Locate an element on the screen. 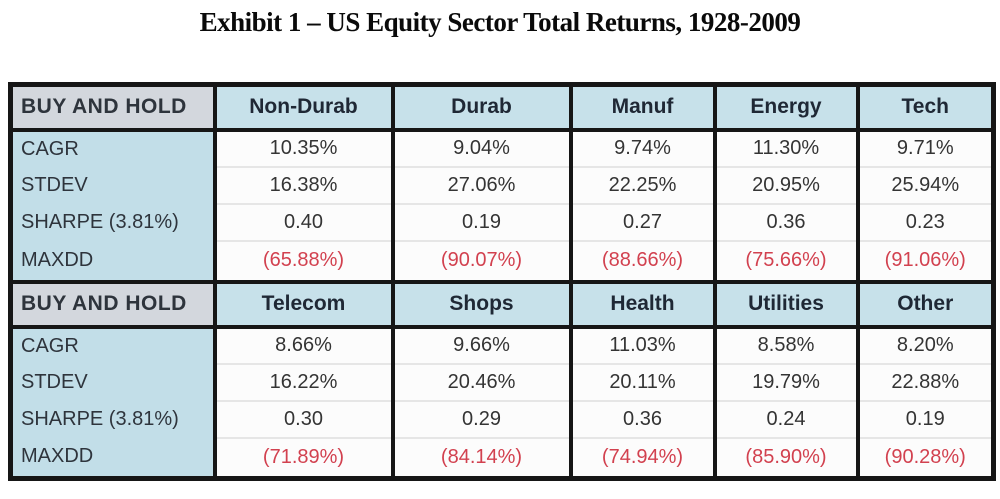 The height and width of the screenshot is (499, 1000). table-row-stdev: STDEV 16.22% 20.46% 20.11% 19.79% 22.88% is located at coordinates (502, 381).